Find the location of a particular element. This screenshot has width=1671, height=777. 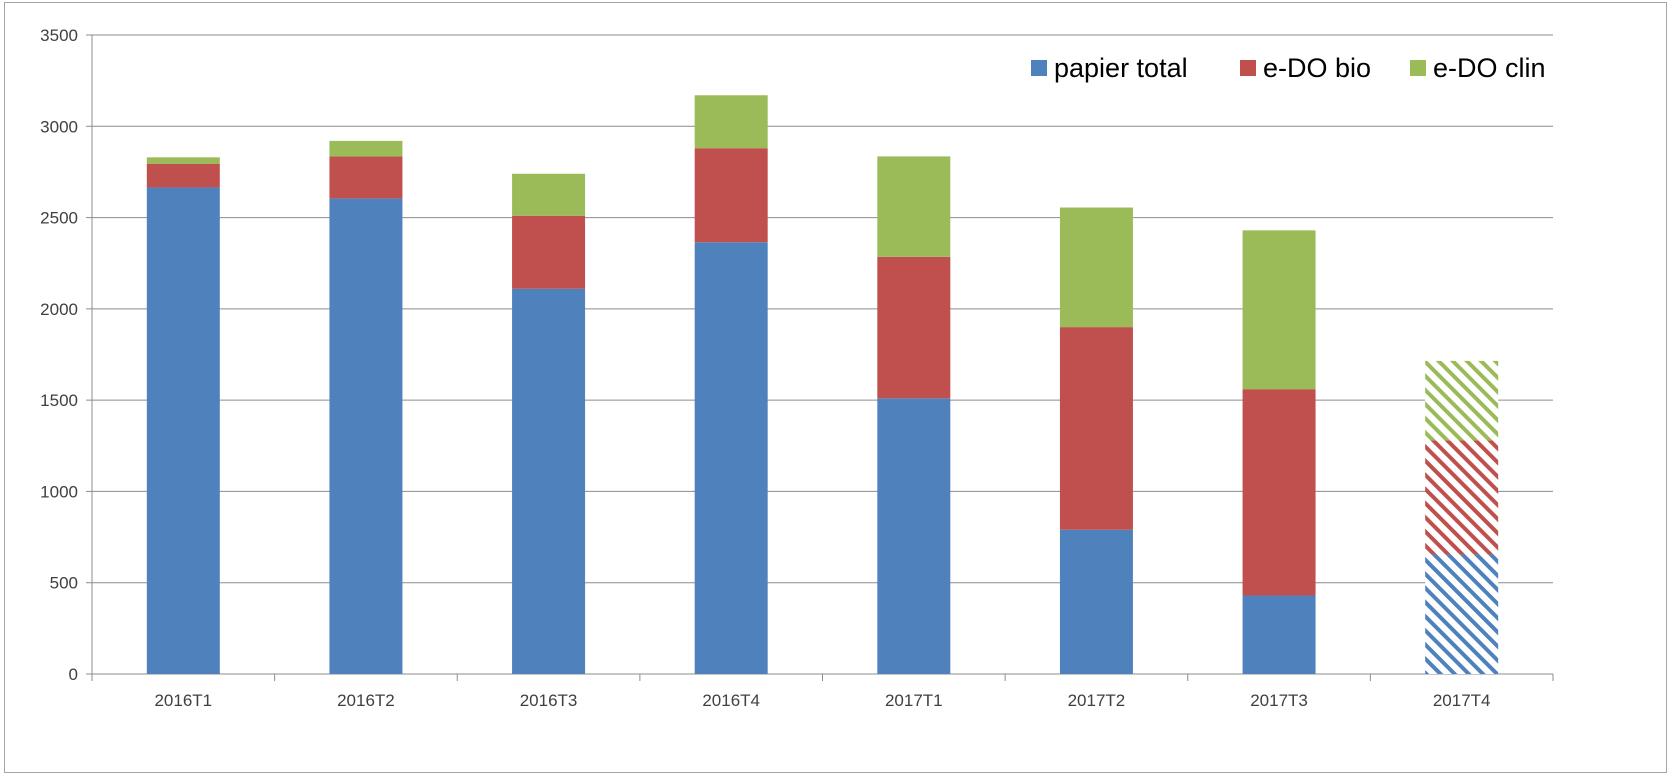

x-tick-label: 2016T2 is located at coordinates (366, 700).